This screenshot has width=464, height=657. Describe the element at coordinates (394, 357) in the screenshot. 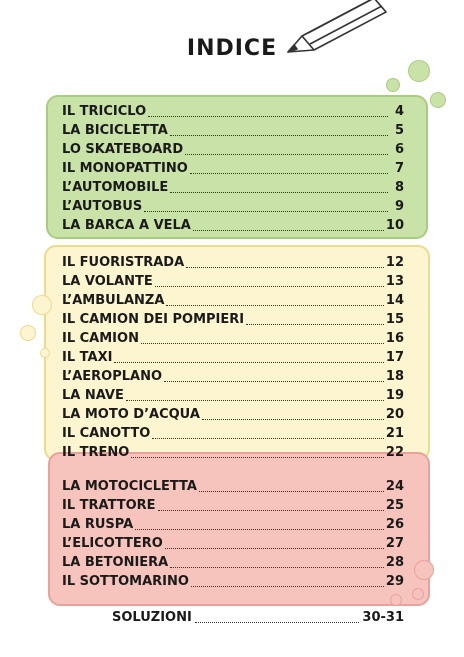

I see `toc-entry-page: 17` at that location.